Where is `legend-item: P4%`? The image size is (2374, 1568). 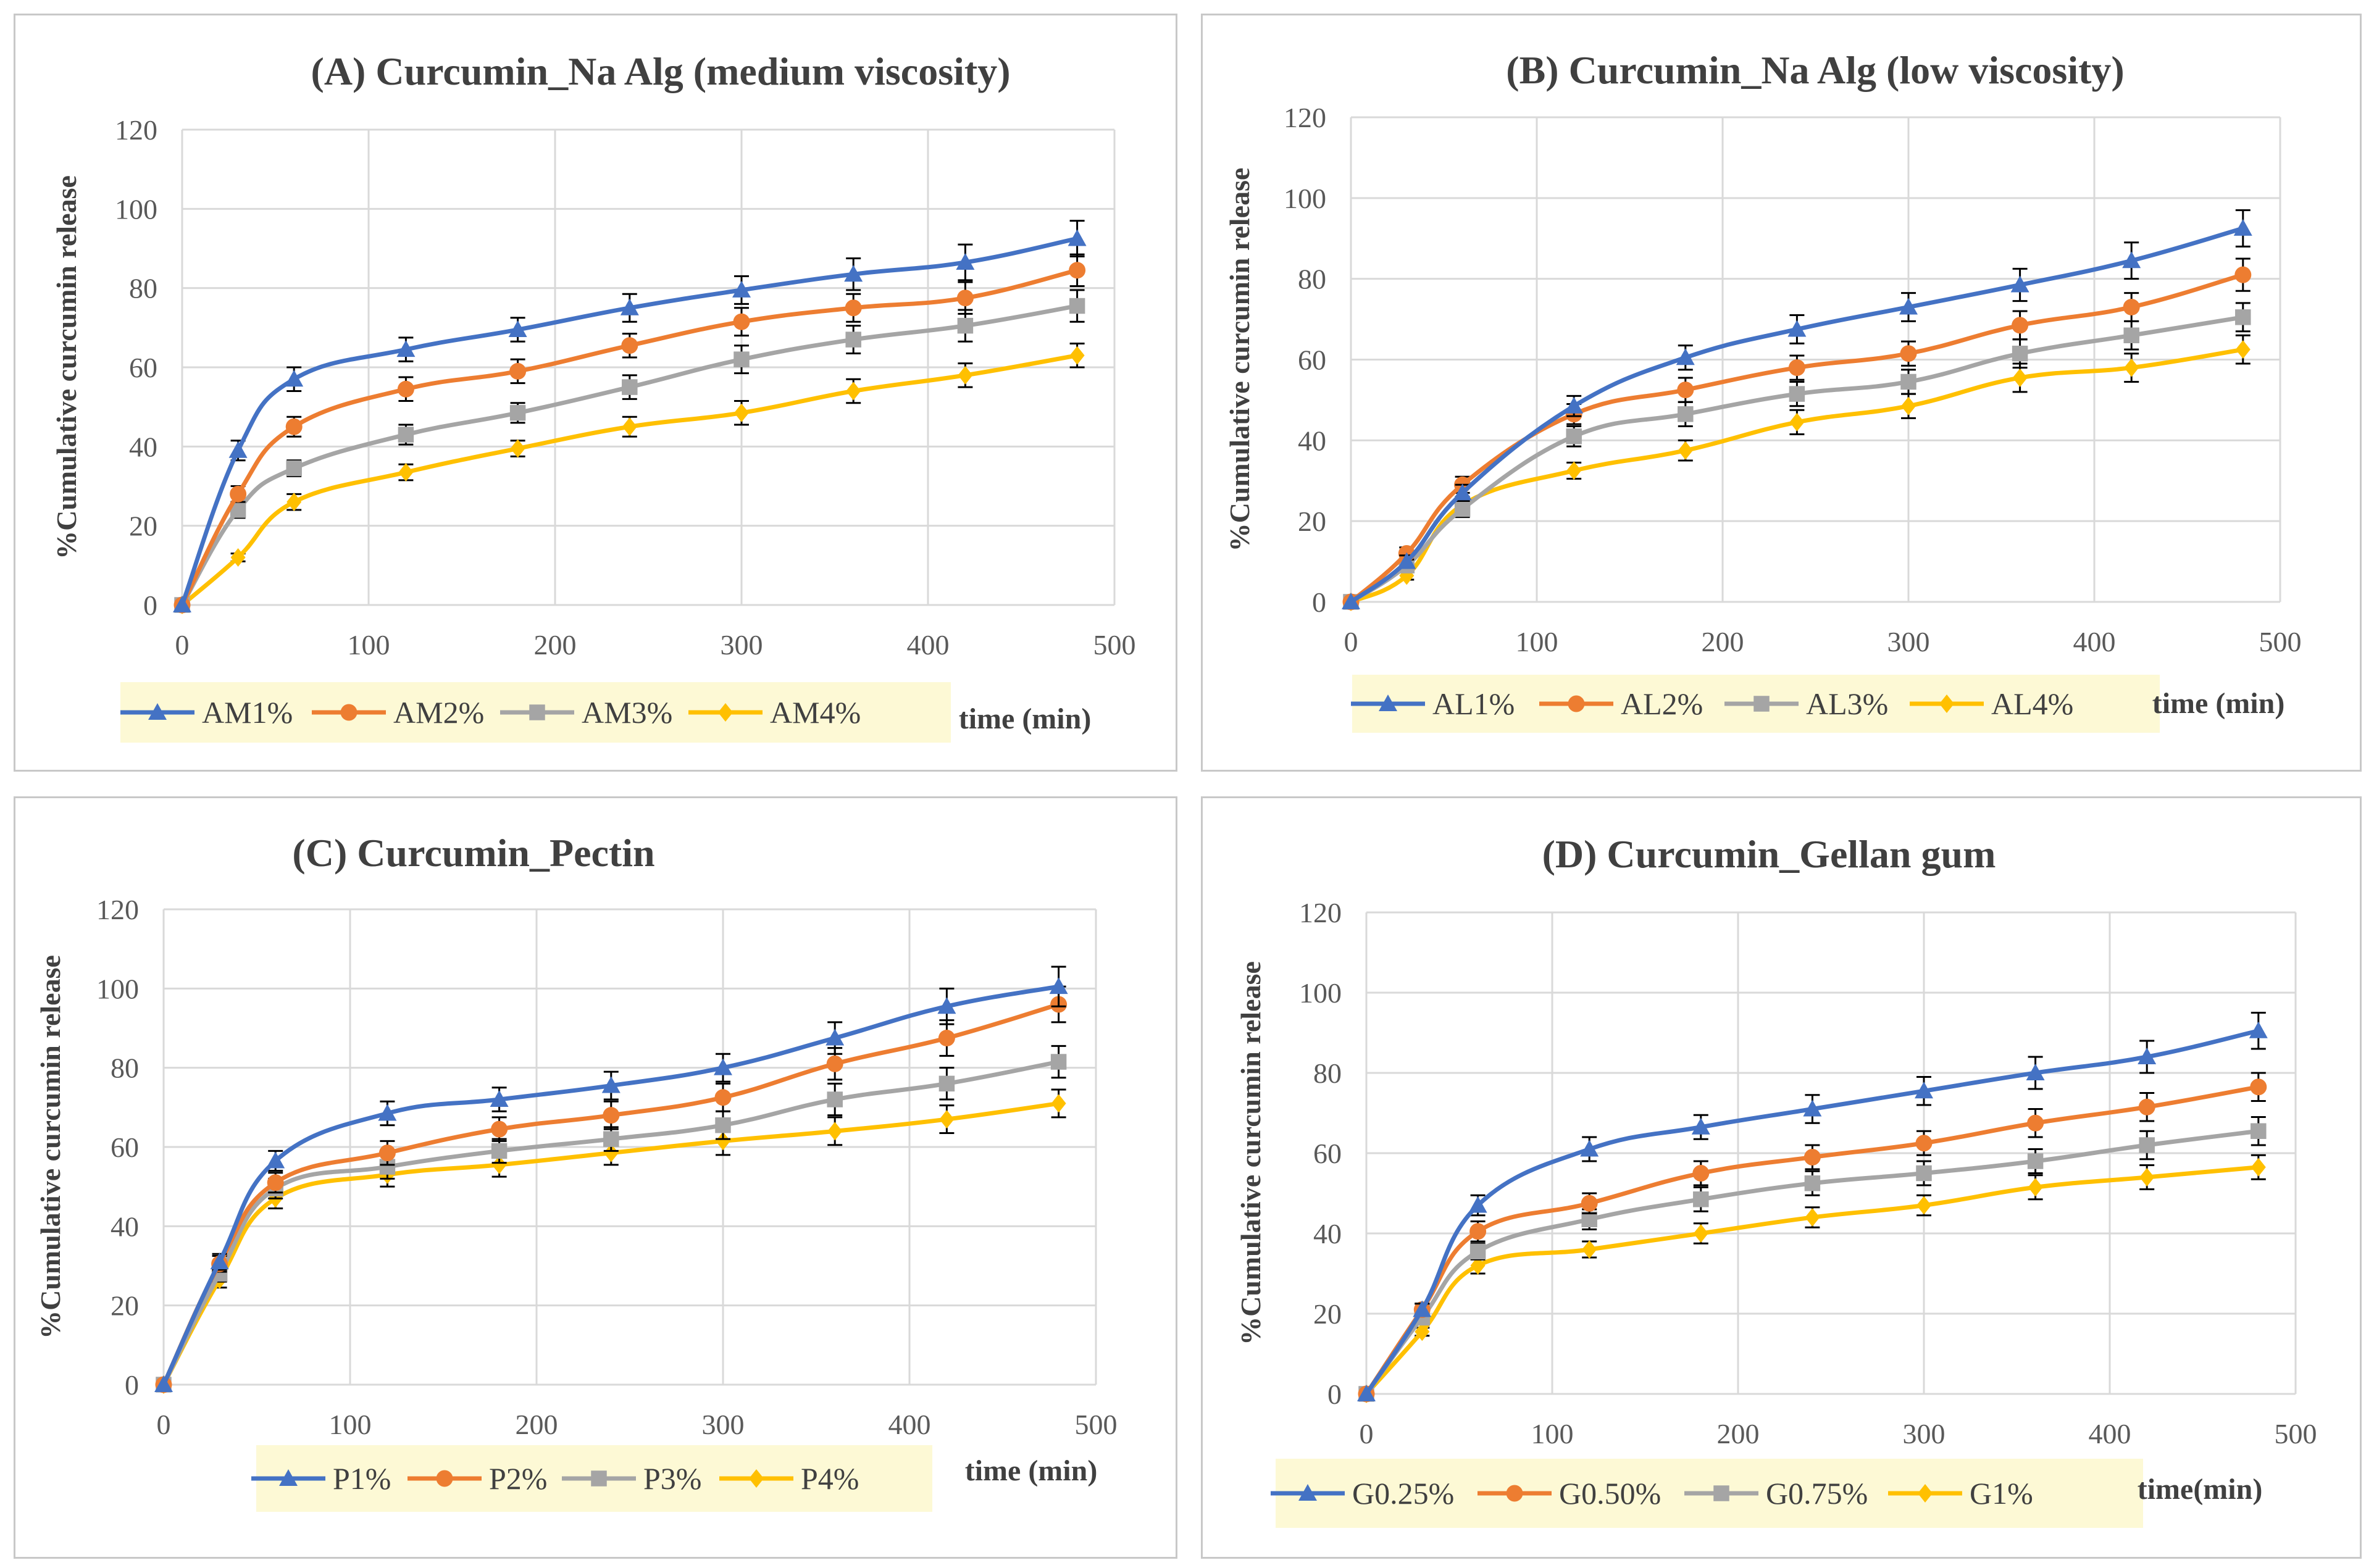
legend-item: P4% is located at coordinates (789, 1478).